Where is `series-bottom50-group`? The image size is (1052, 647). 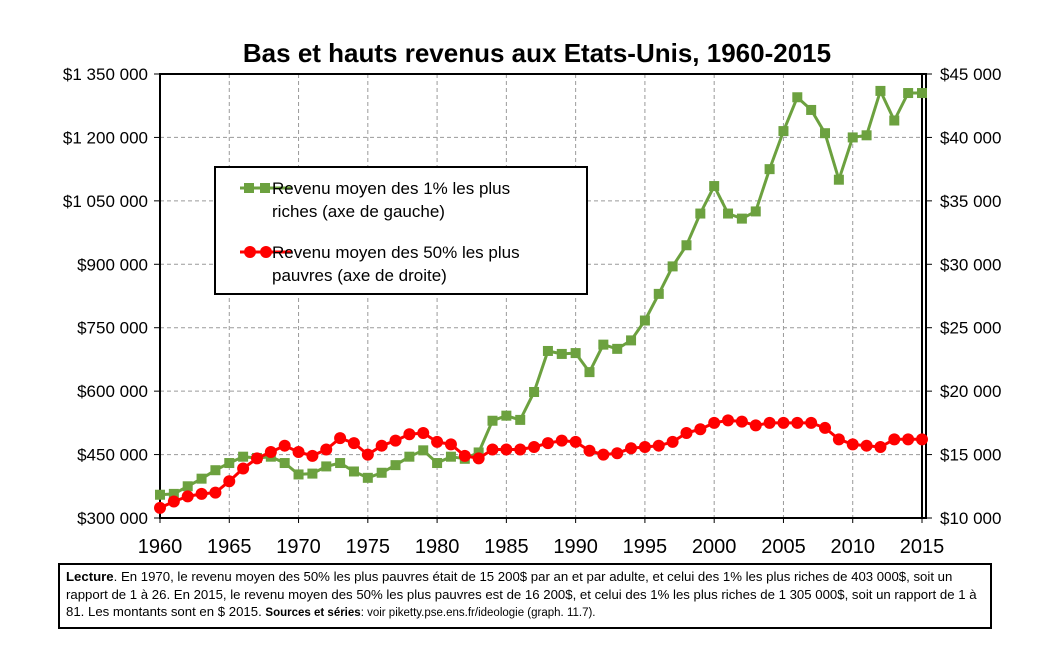 series-bottom50-group is located at coordinates (541, 464).